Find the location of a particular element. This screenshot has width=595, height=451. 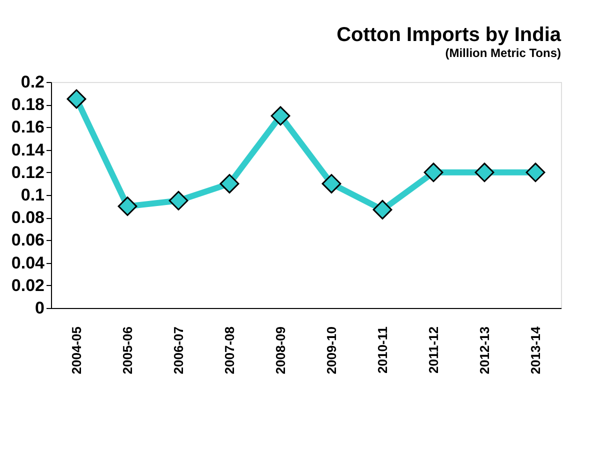

x-tick-label: 2006-07 is located at coordinates (178, 350).